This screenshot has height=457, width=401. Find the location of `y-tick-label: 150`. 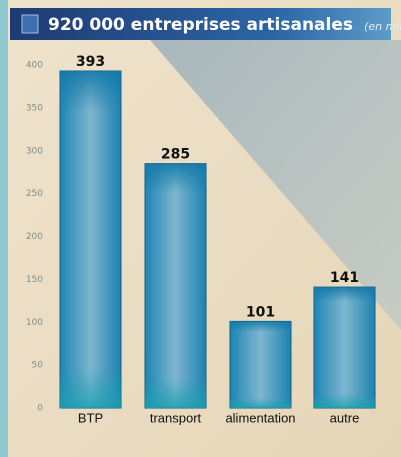

y-tick-label: 150 is located at coordinates (34, 280).